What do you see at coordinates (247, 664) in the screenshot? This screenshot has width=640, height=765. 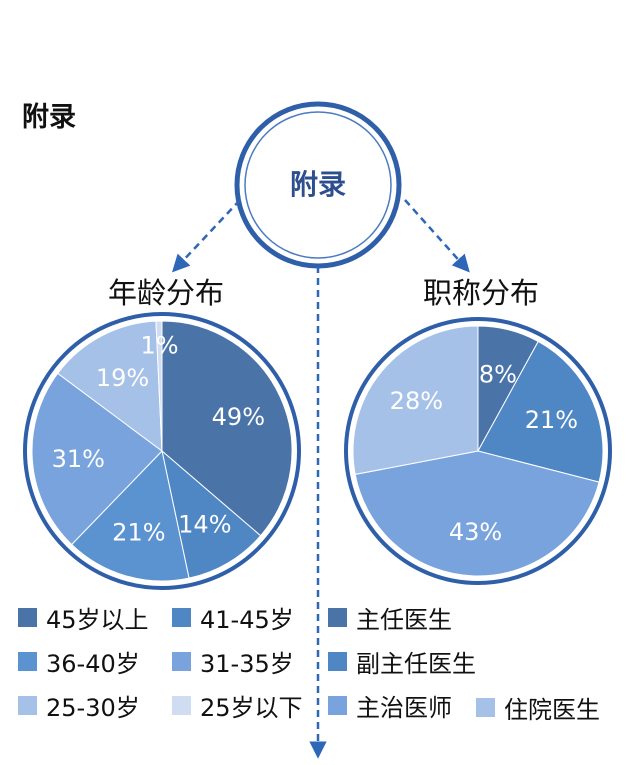 I see `age-legend-label-3: 31-35岁` at bounding box center [247, 664].